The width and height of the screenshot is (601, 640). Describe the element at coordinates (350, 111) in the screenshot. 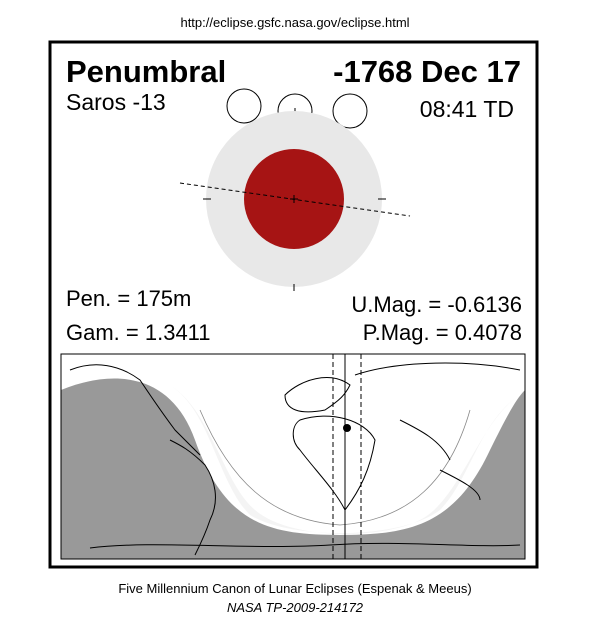

I see `moon-end` at that location.